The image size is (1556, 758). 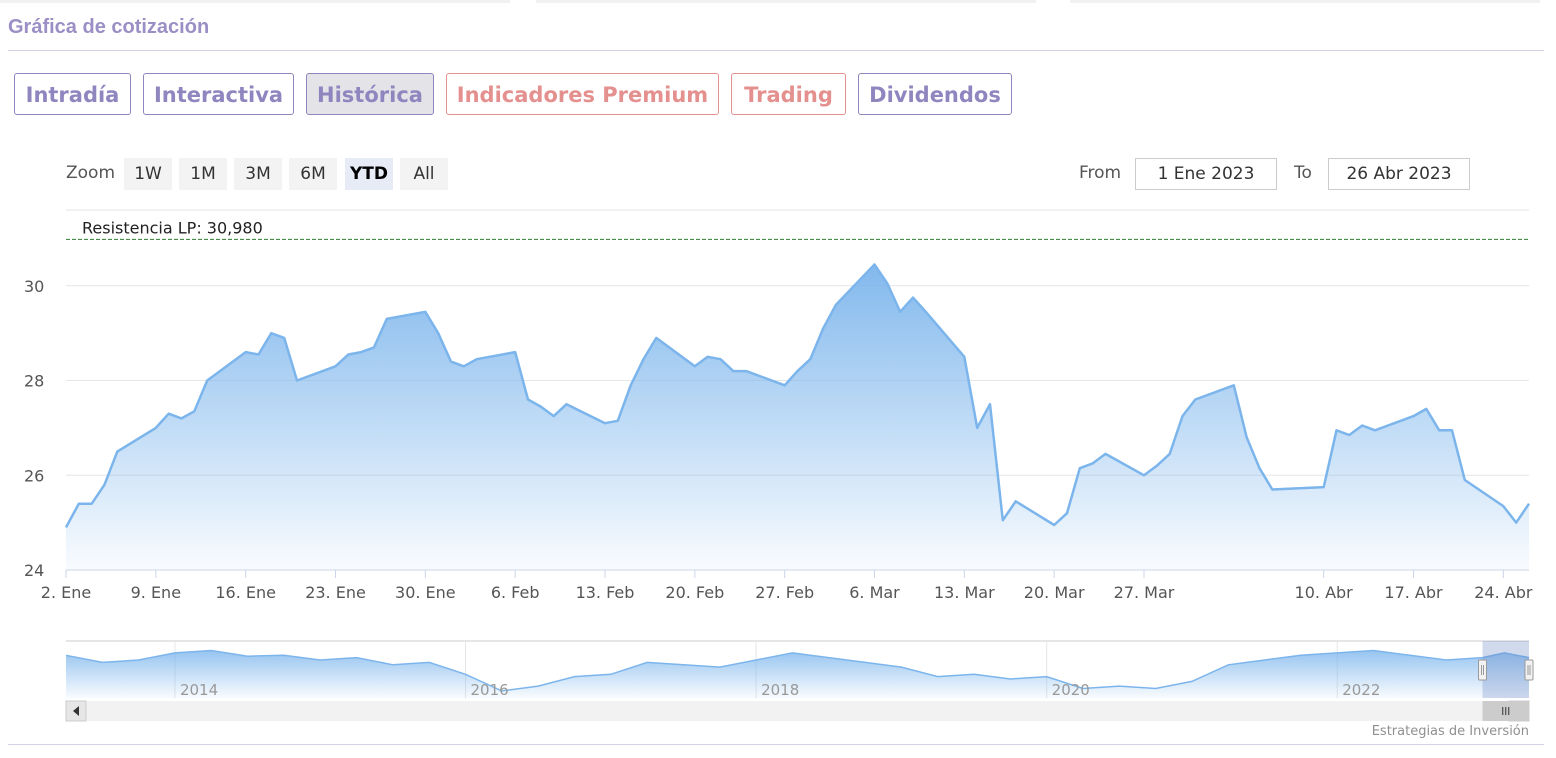 I want to click on chart-credit: Estrategias de Inversión, so click(x=1450, y=731).